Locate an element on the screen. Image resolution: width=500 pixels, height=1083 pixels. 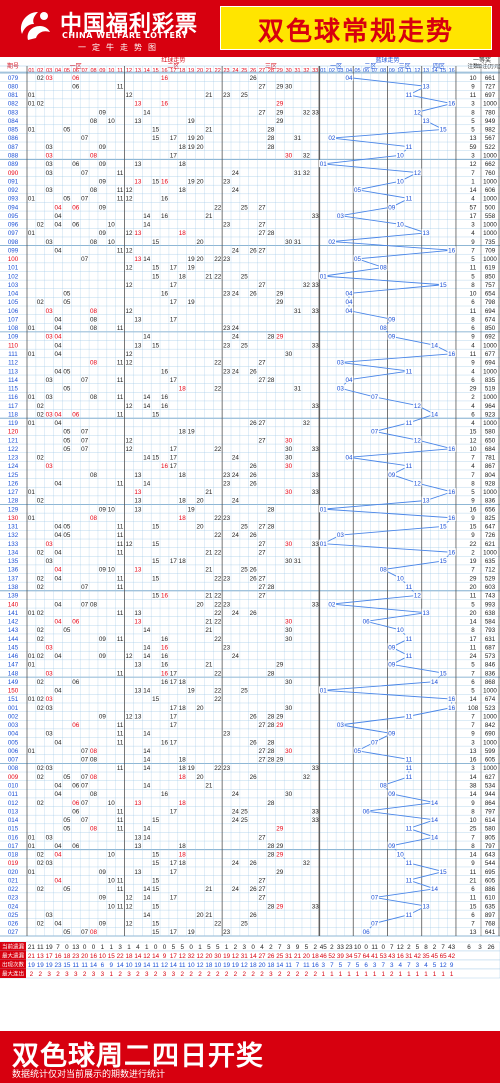
red-ball: 21 is located at coordinates (209, 622).